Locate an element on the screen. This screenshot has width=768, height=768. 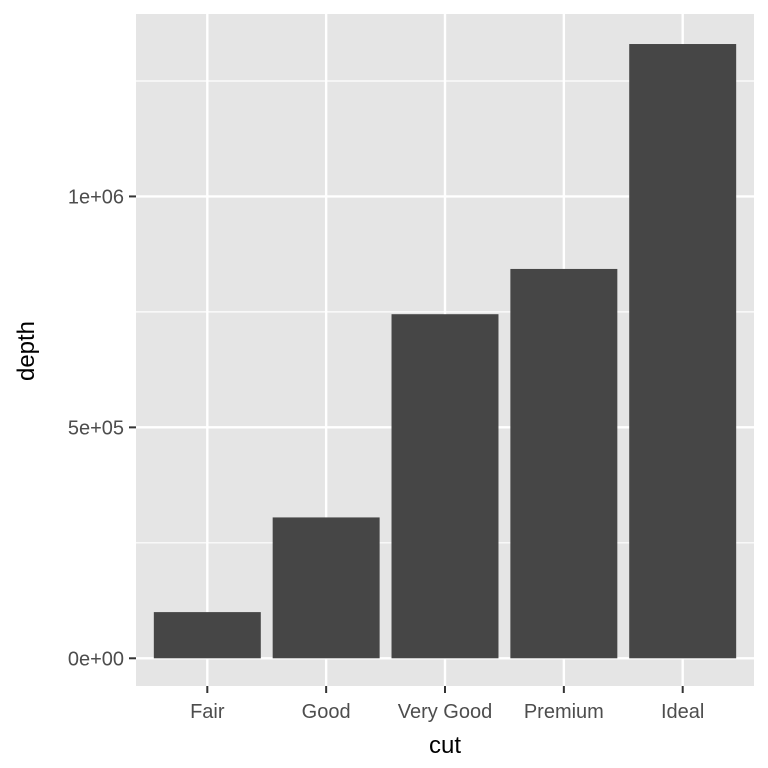
x-tick-label: Premium is located at coordinates (564, 712).